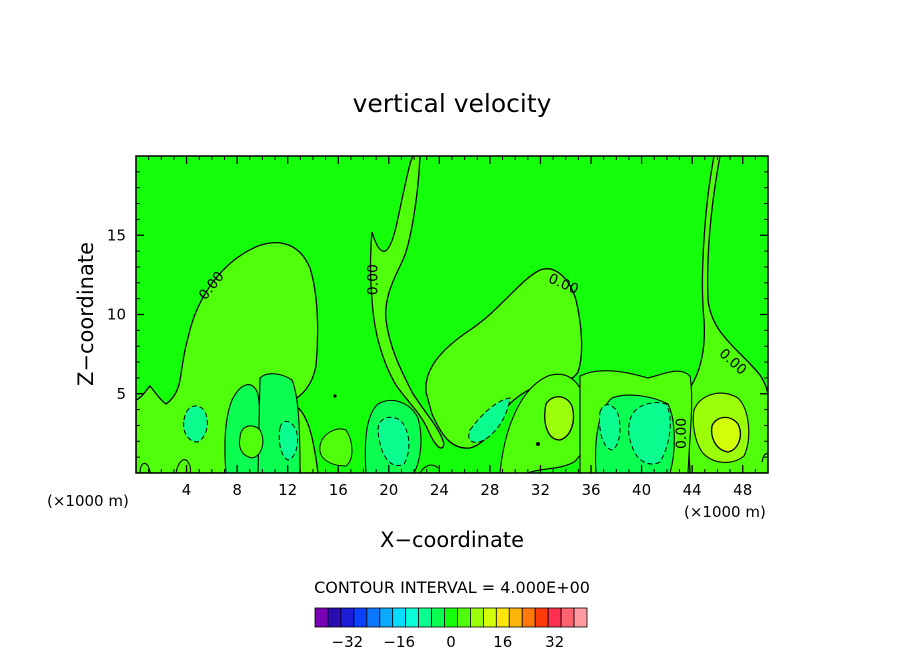  What do you see at coordinates (121, 394) in the screenshot?
I see `y-tick-label-0: 5` at bounding box center [121, 394].